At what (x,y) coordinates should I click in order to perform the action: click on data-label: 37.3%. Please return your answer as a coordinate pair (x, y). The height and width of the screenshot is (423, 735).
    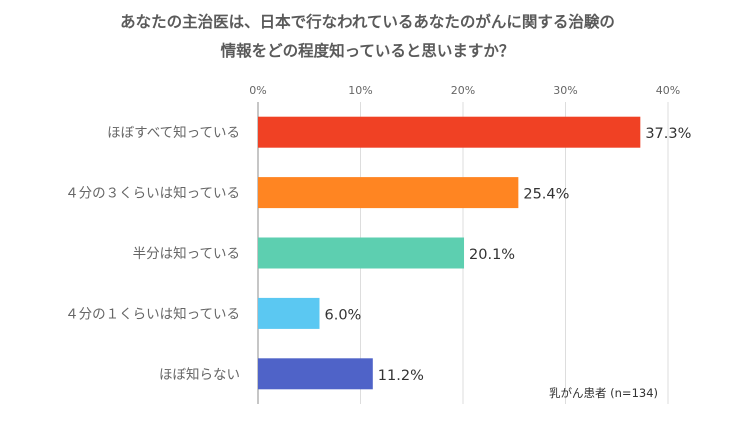
    Looking at the image, I should click on (668, 134).